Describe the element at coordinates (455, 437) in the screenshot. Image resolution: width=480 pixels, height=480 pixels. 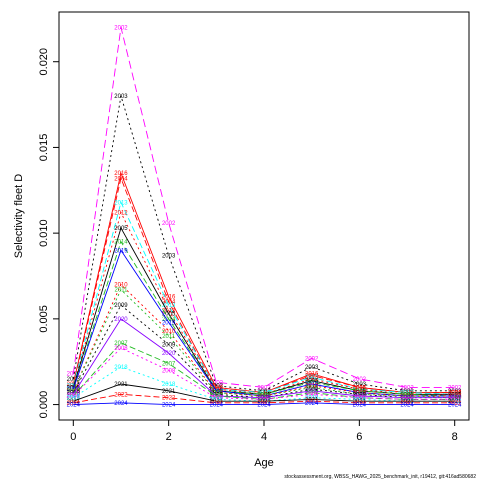
I see `x-tick-label: 8` at that location.